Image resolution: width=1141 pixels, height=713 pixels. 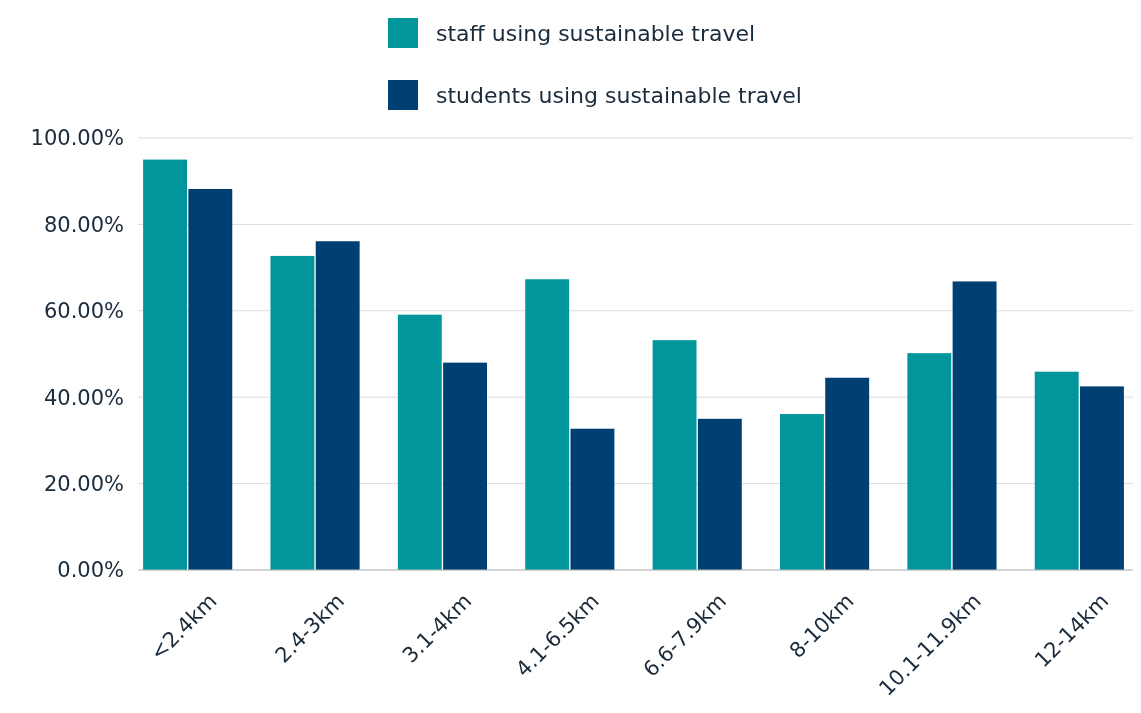 I want to click on y-tick-label: 40.00%, so click(x=83, y=397).